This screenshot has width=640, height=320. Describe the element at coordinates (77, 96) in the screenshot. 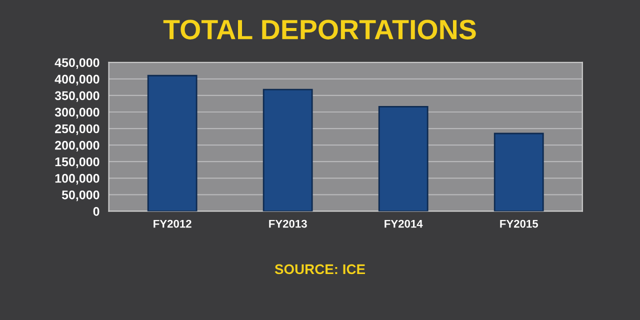

I see `y-tick-label: 350,000` at that location.